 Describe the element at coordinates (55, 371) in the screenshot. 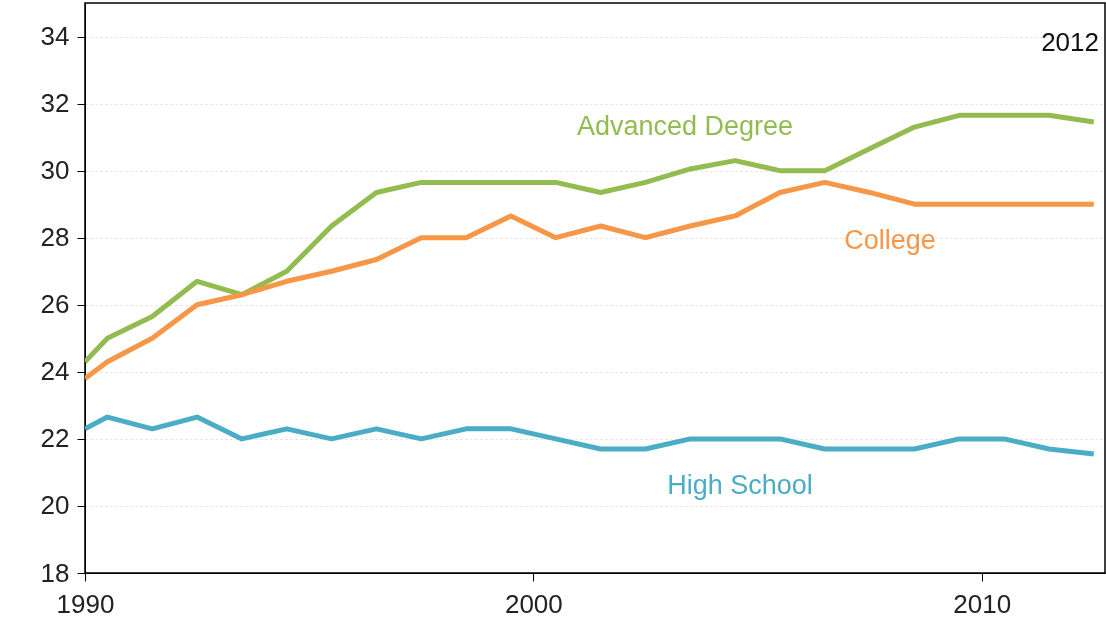

I see `y-tick-label: 24` at that location.